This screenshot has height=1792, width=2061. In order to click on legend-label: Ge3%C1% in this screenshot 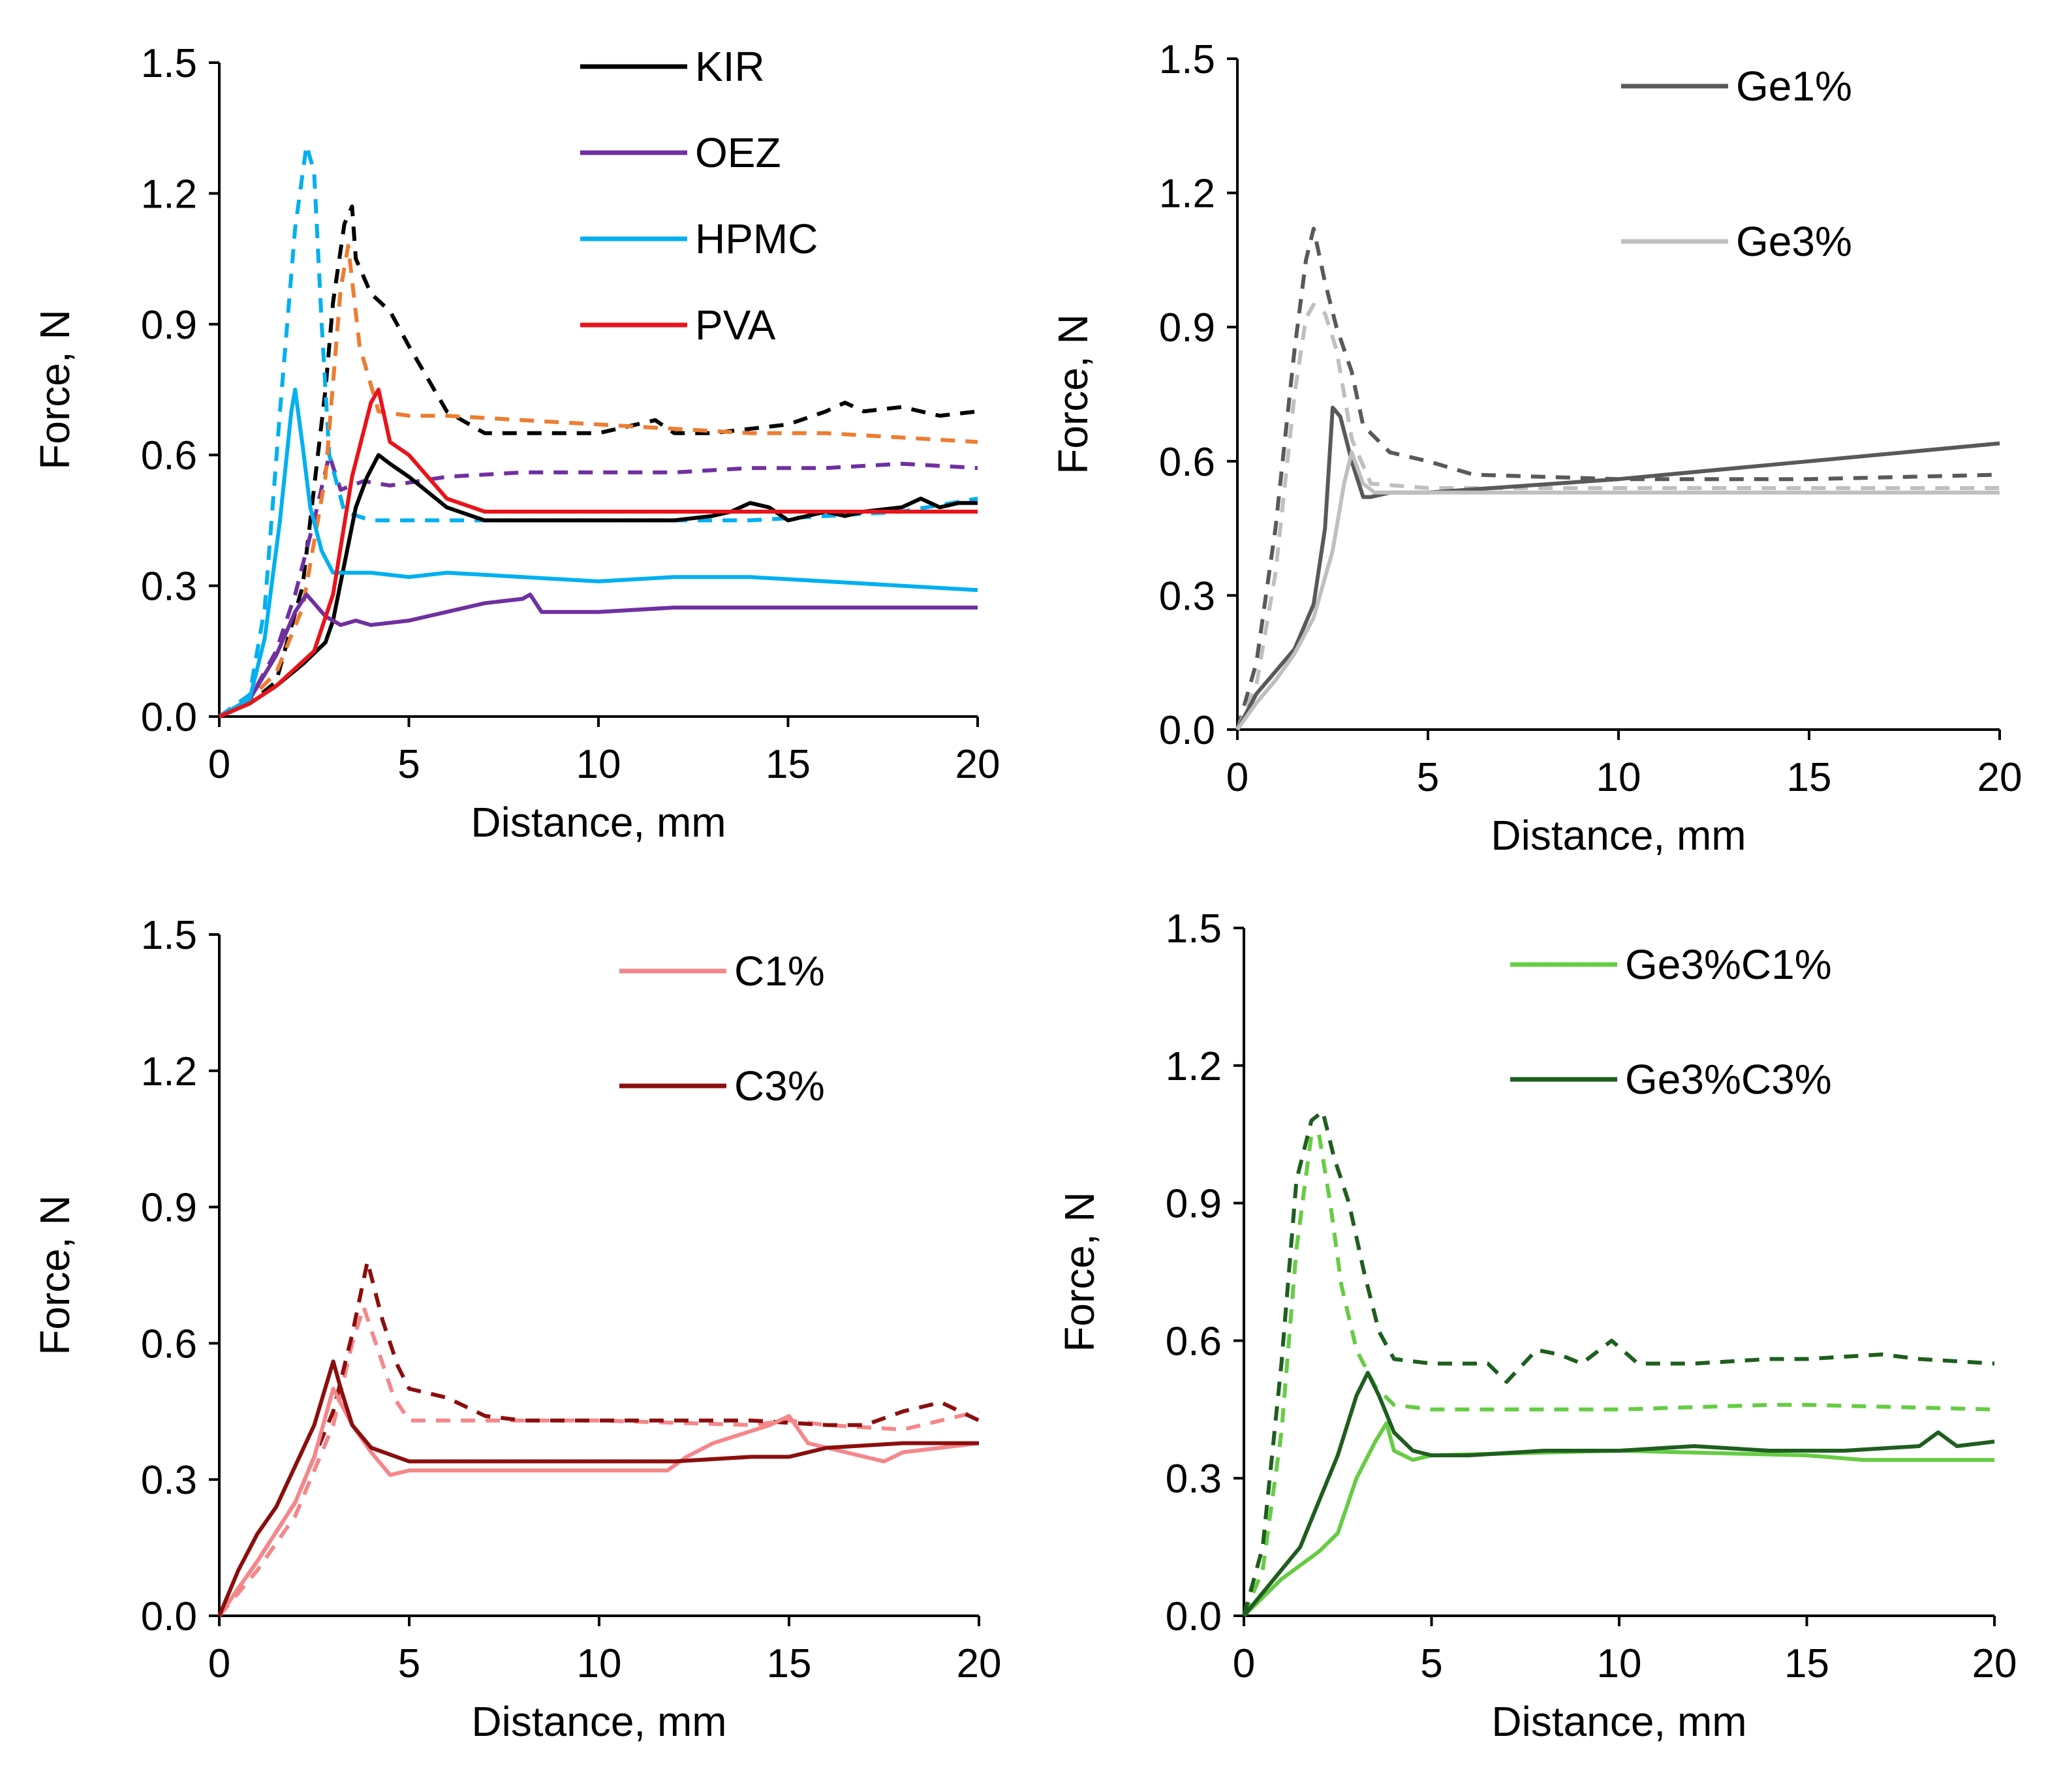, I will do `click(1728, 964)`.